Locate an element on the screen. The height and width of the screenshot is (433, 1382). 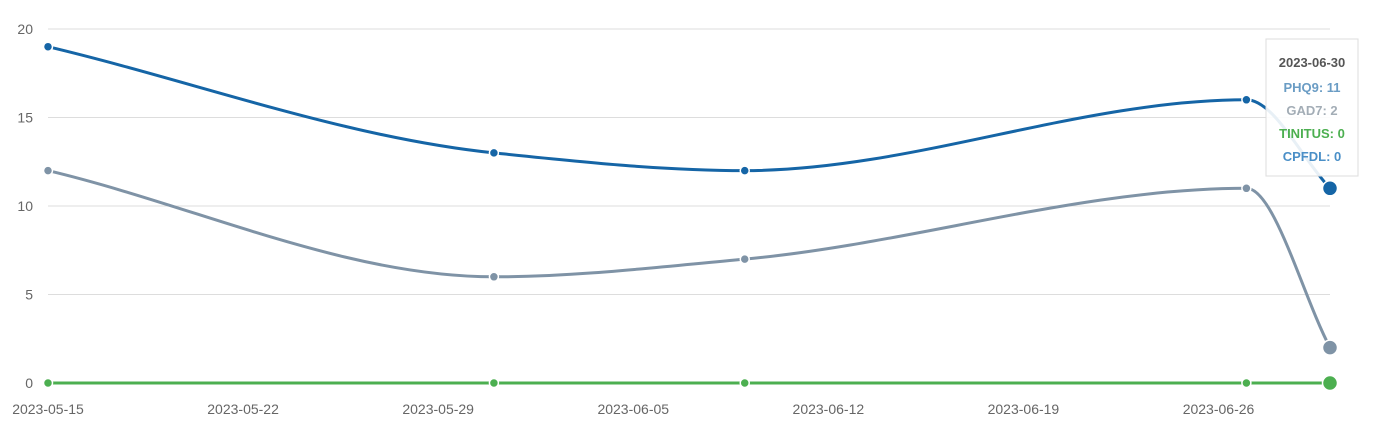
y-tick-label-15: 15 is located at coordinates (25, 118).